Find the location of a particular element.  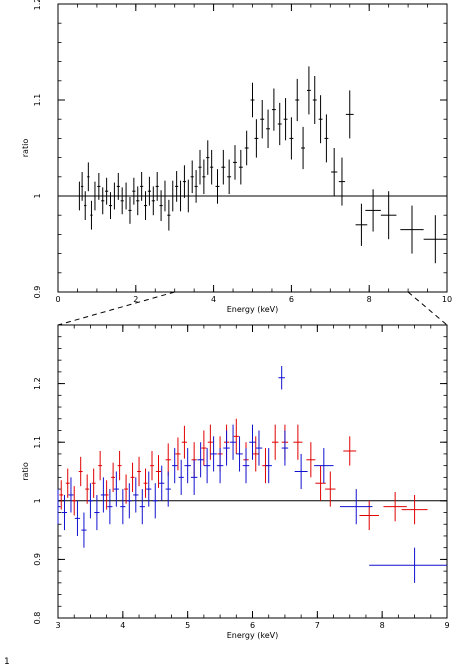

zoom-connector-lines is located at coordinates (252, 308).